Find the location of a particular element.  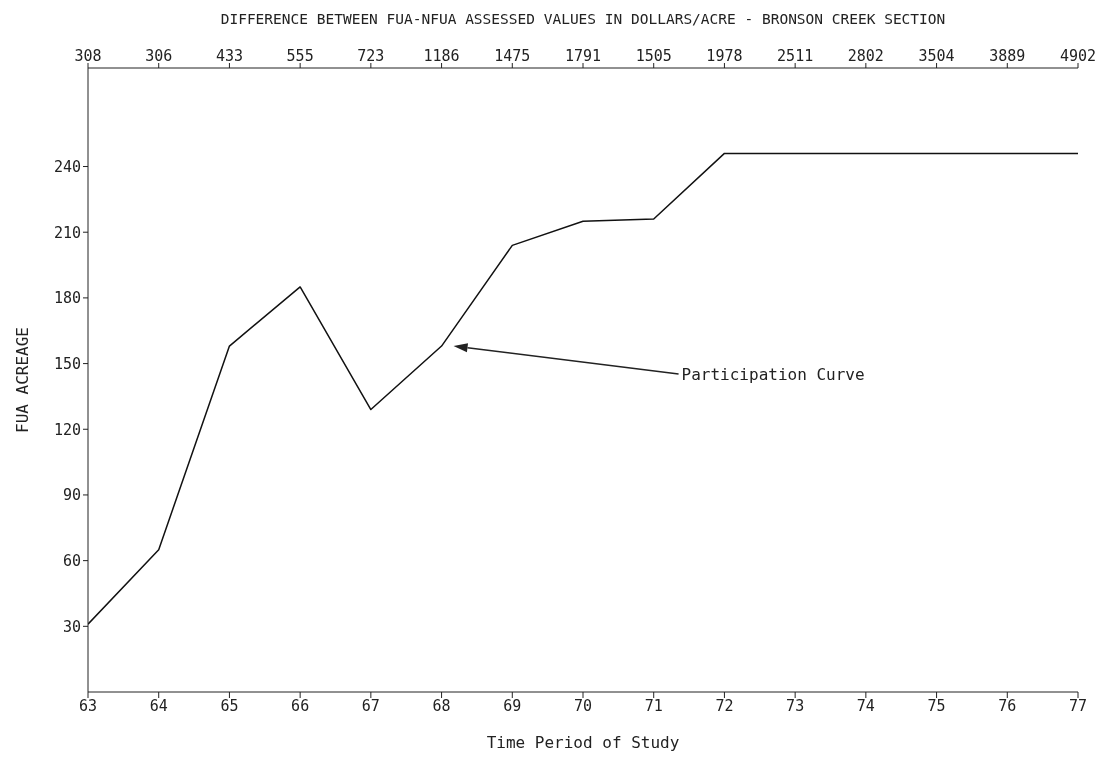

x-tick-label: 71 is located at coordinates (653, 705).